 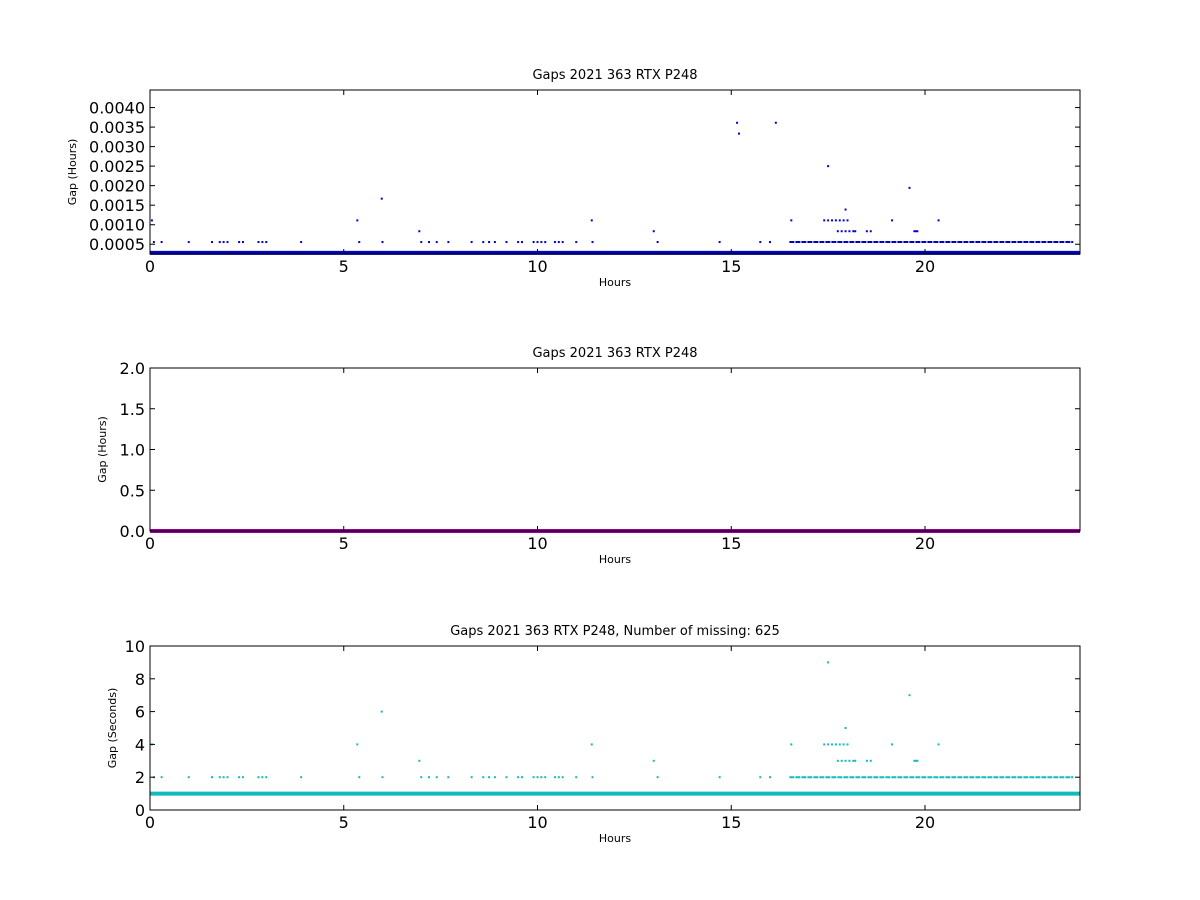 I want to click on y-tick-label: 2.0, so click(x=132, y=368).